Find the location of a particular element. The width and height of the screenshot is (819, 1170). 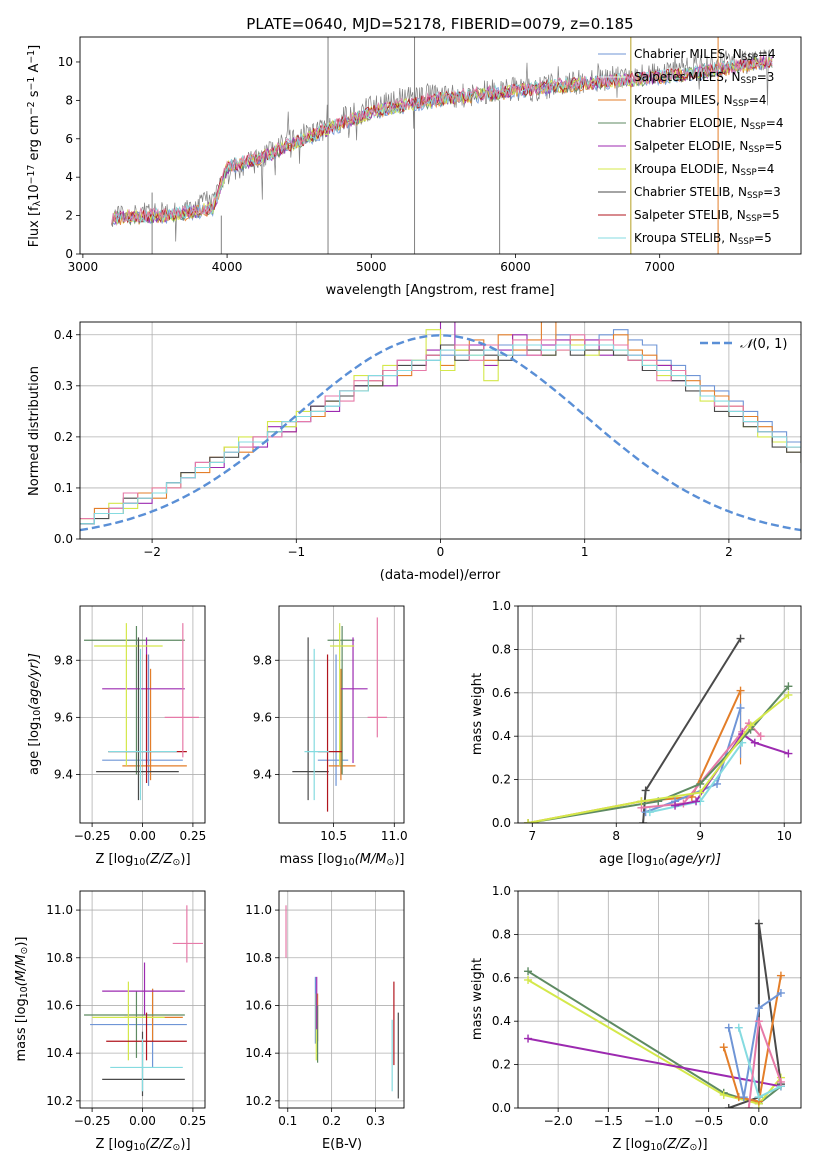

y-tick-label: 2 is located at coordinates (69, 216).